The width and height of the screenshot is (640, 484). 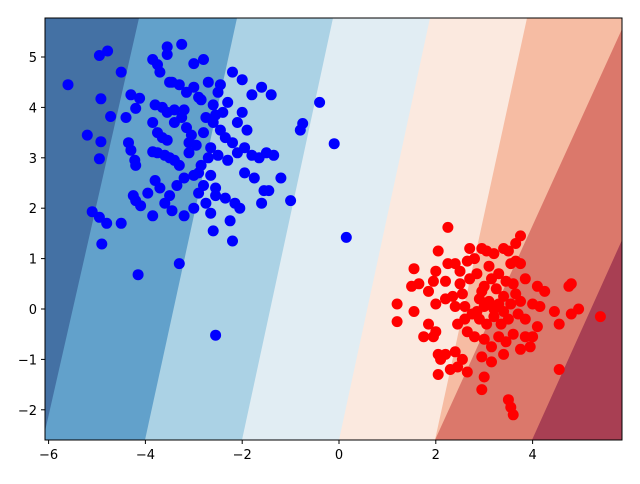 What do you see at coordinates (33, 209) in the screenshot?
I see `y-tick-label: 2` at bounding box center [33, 209].